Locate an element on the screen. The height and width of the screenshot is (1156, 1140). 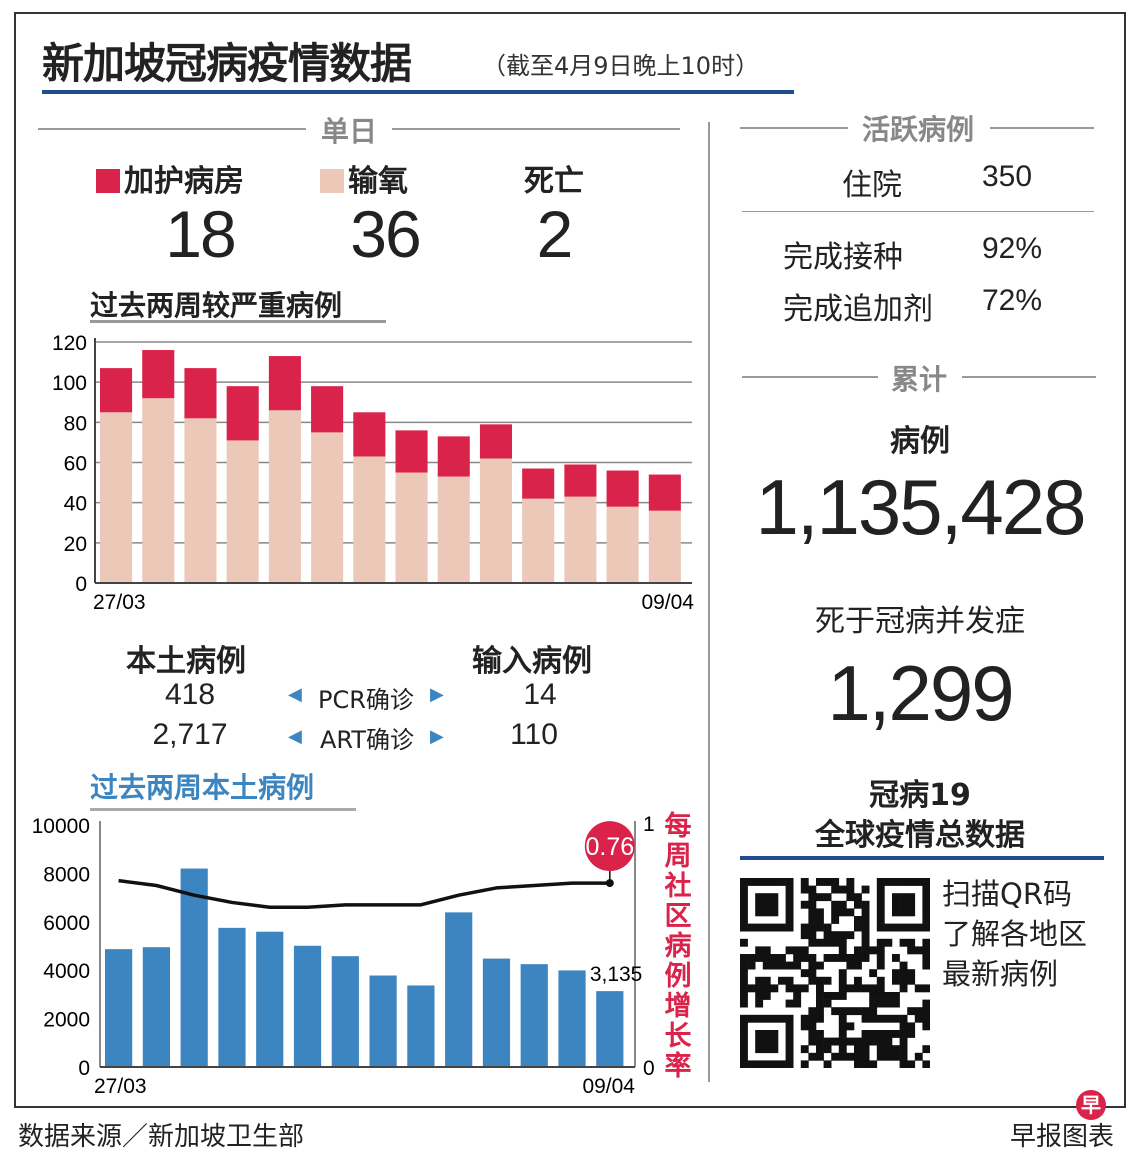
daily-section-label: 单日 is located at coordinates (348, 131).